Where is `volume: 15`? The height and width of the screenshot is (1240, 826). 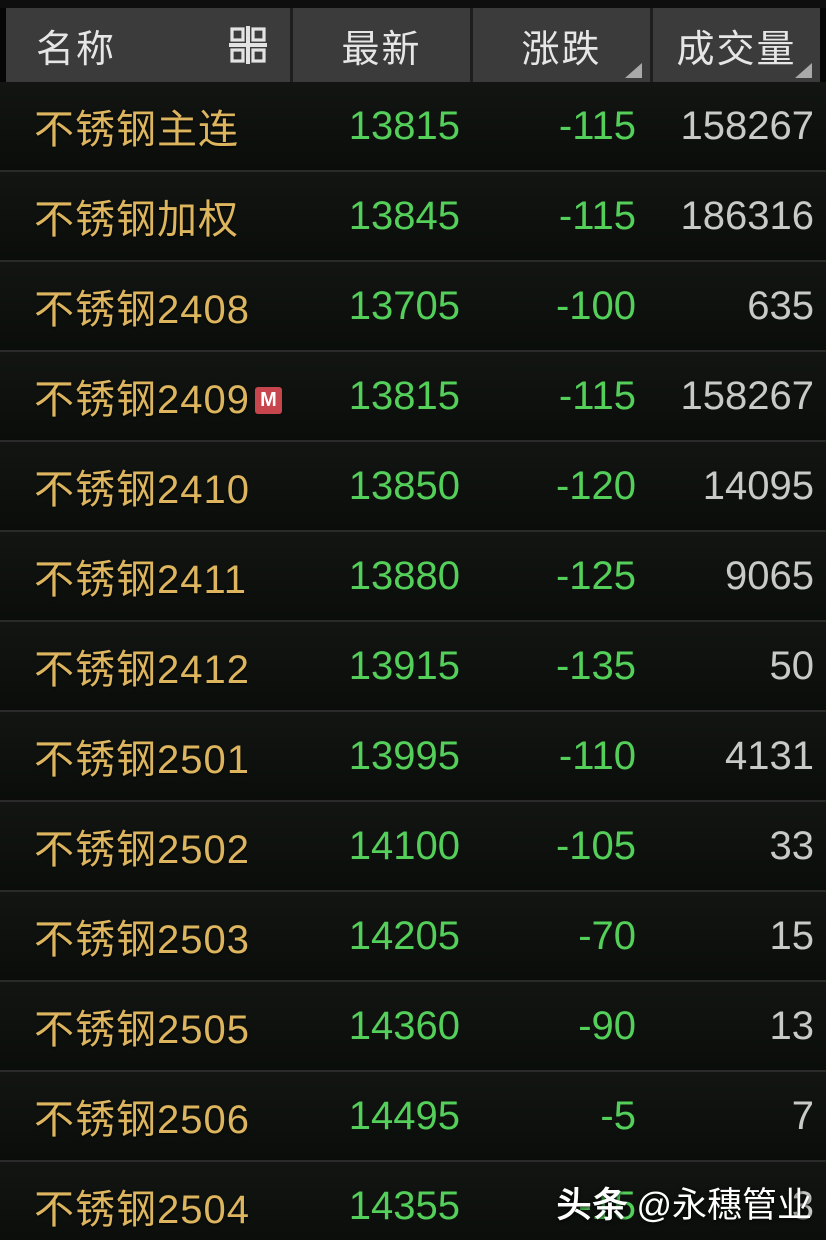 volume: 15 is located at coordinates (792, 935).